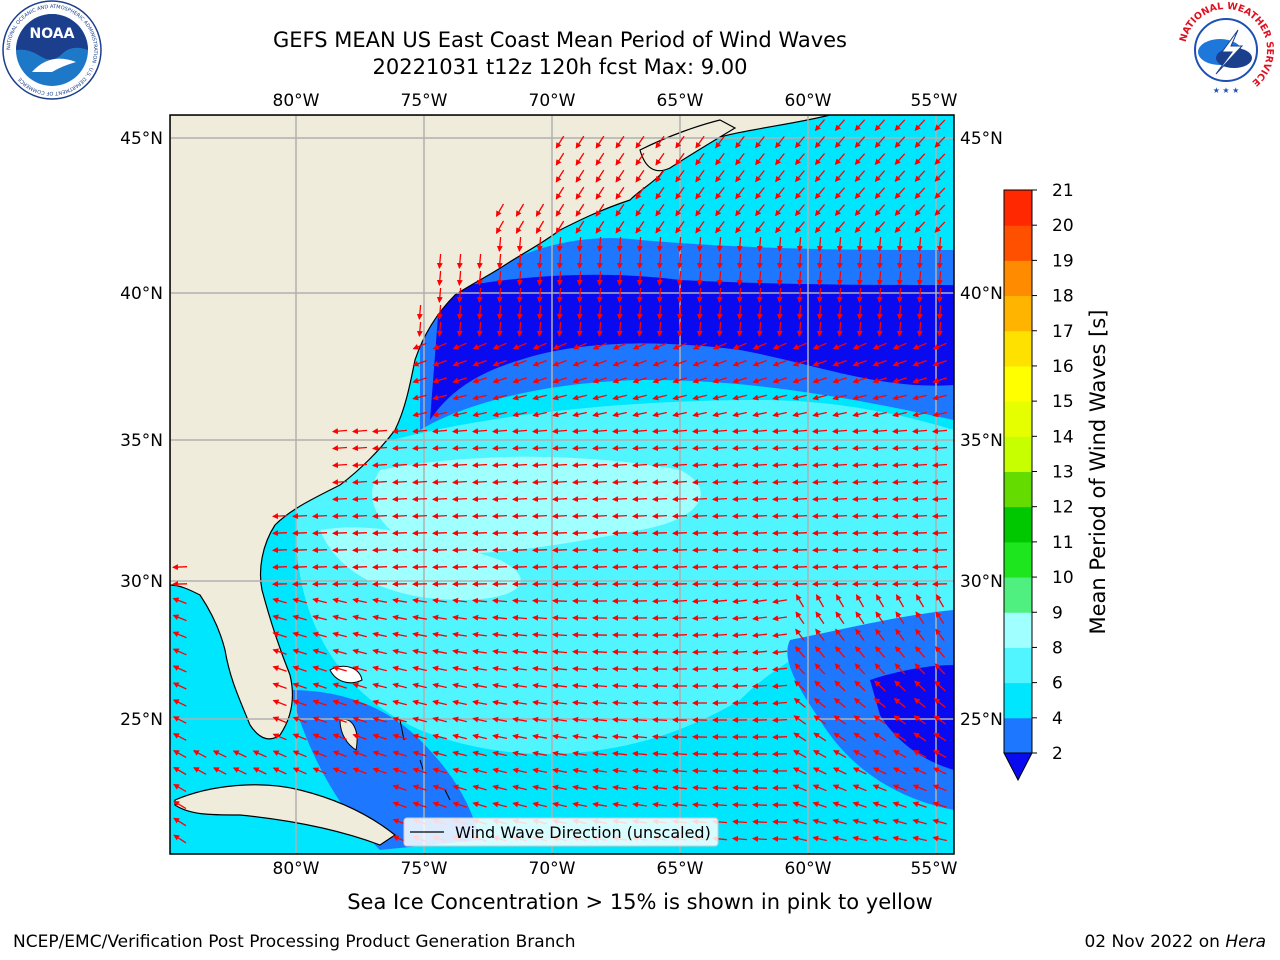  What do you see at coordinates (141, 720) in the screenshot?
I see `lat-label-left: 25°N` at bounding box center [141, 720].